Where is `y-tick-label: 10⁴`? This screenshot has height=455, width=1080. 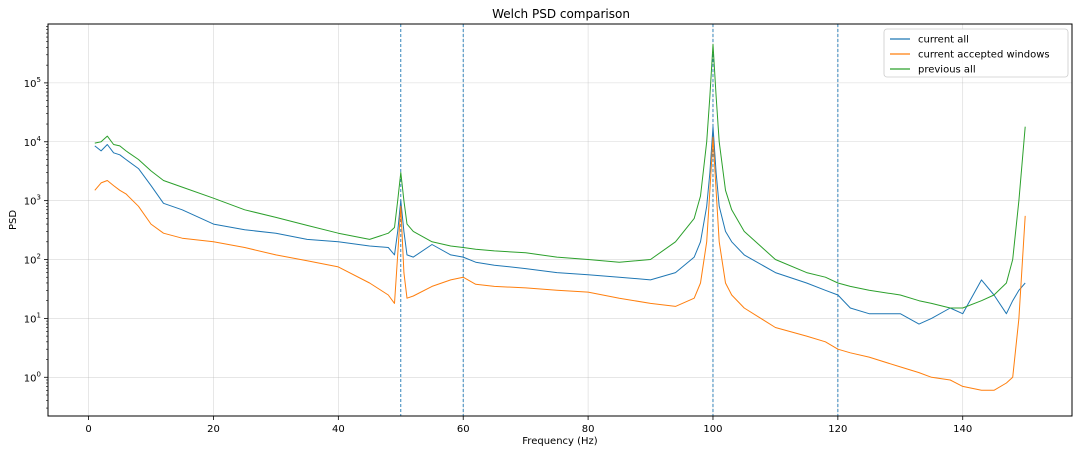
y-tick-label: 10⁴ is located at coordinates (33, 142).